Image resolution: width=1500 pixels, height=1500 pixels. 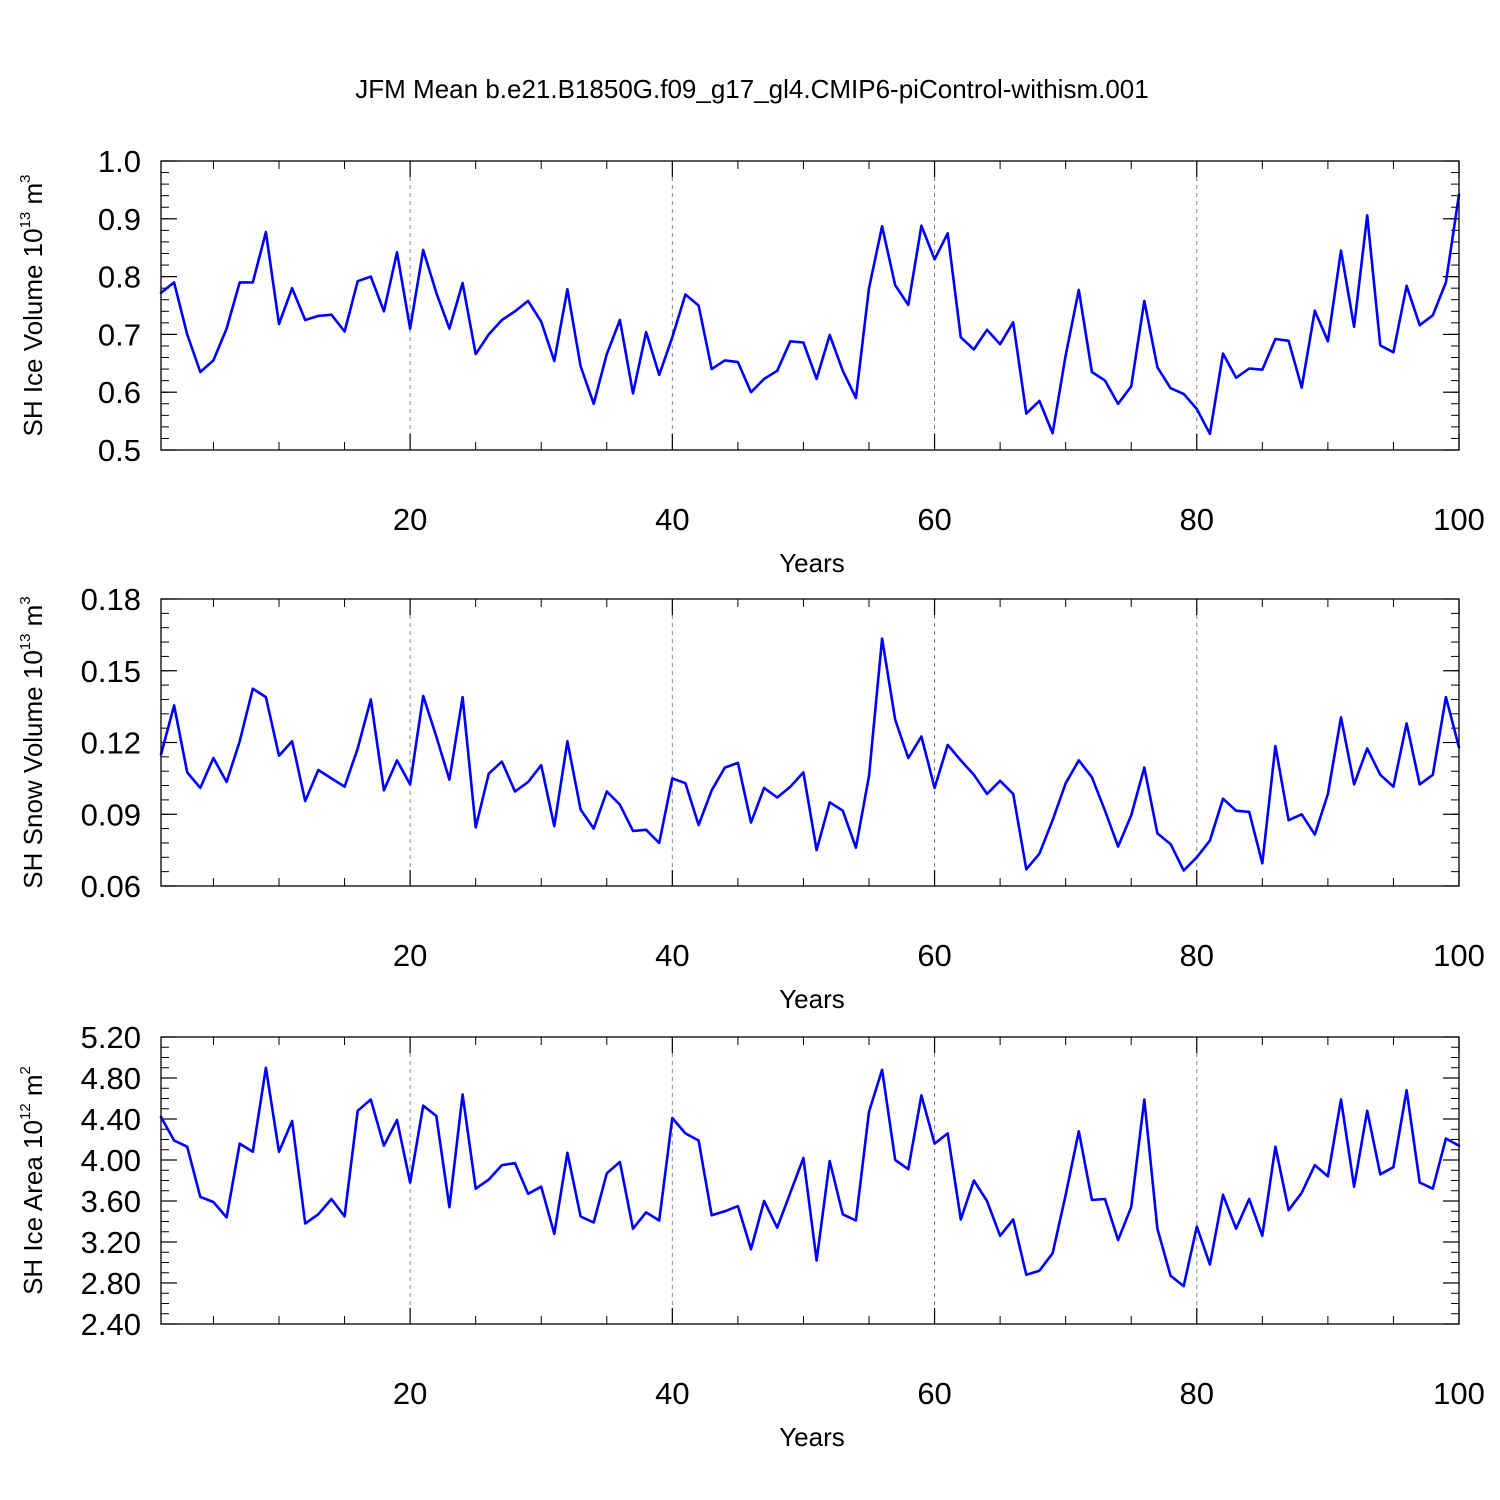 I want to click on y-axis-title: SH Ice Area 1012 m2, so click(x=32, y=1180).